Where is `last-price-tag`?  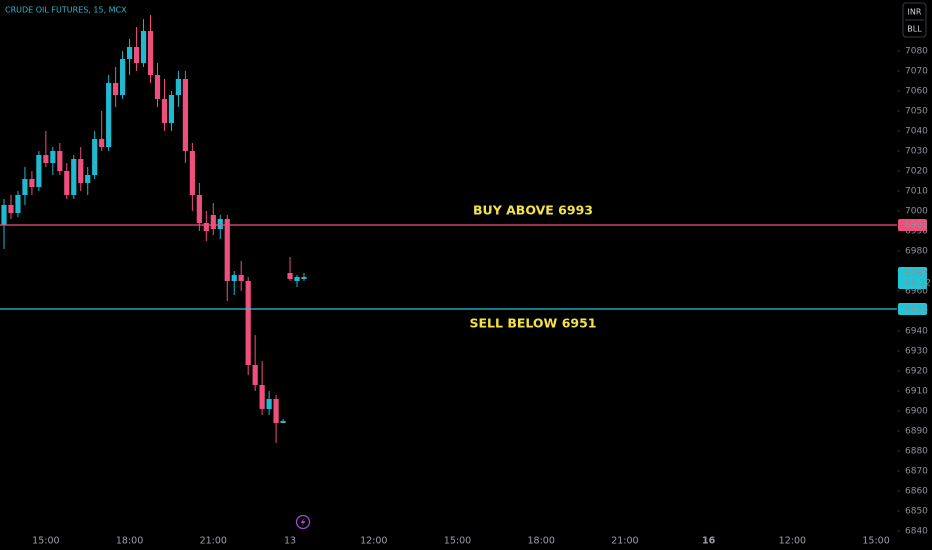
last-price-tag is located at coordinates (912, 278).